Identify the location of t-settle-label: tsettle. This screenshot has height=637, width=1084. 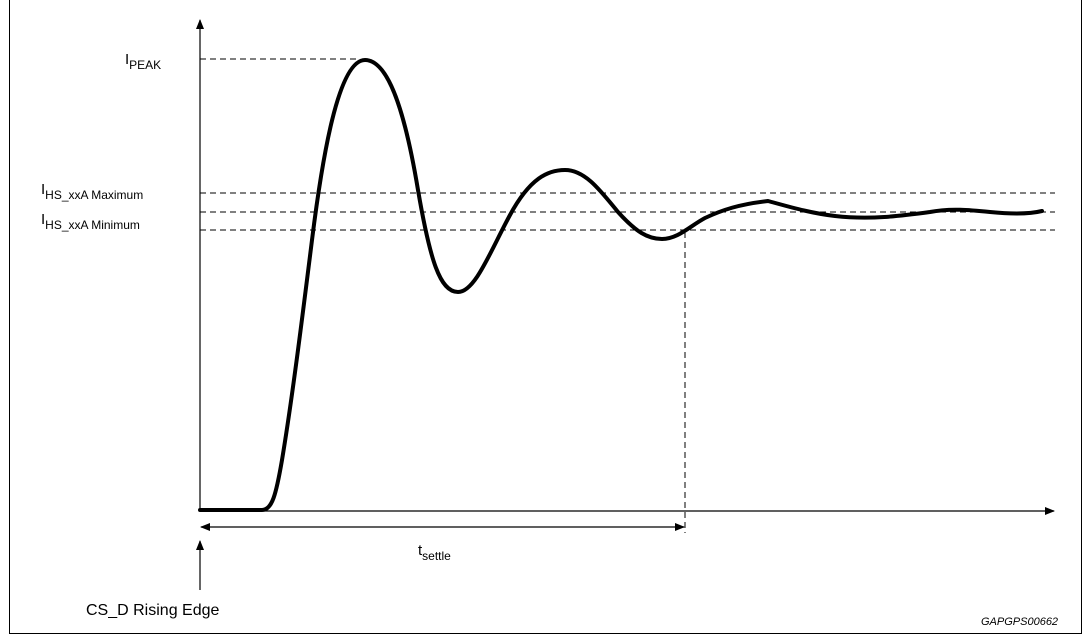
(434, 552).